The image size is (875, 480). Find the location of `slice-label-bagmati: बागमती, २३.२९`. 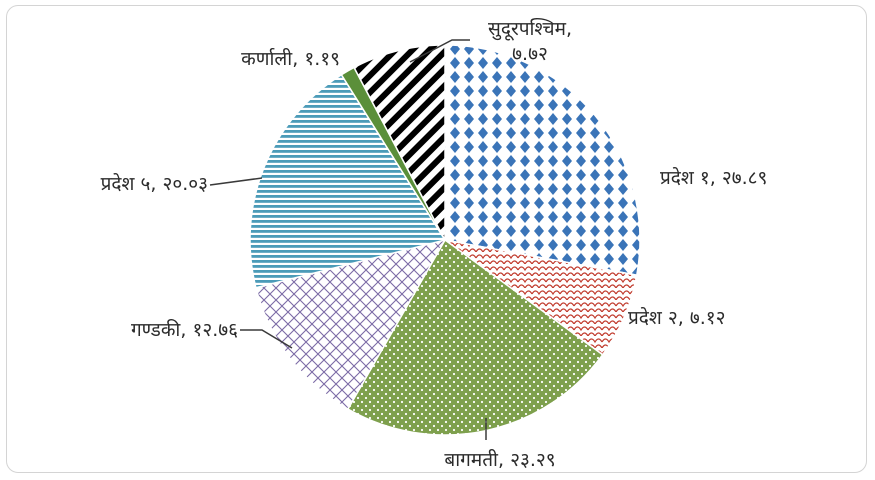

slice-label-bagmati: बागमती, २३.२९ is located at coordinates (499, 459).